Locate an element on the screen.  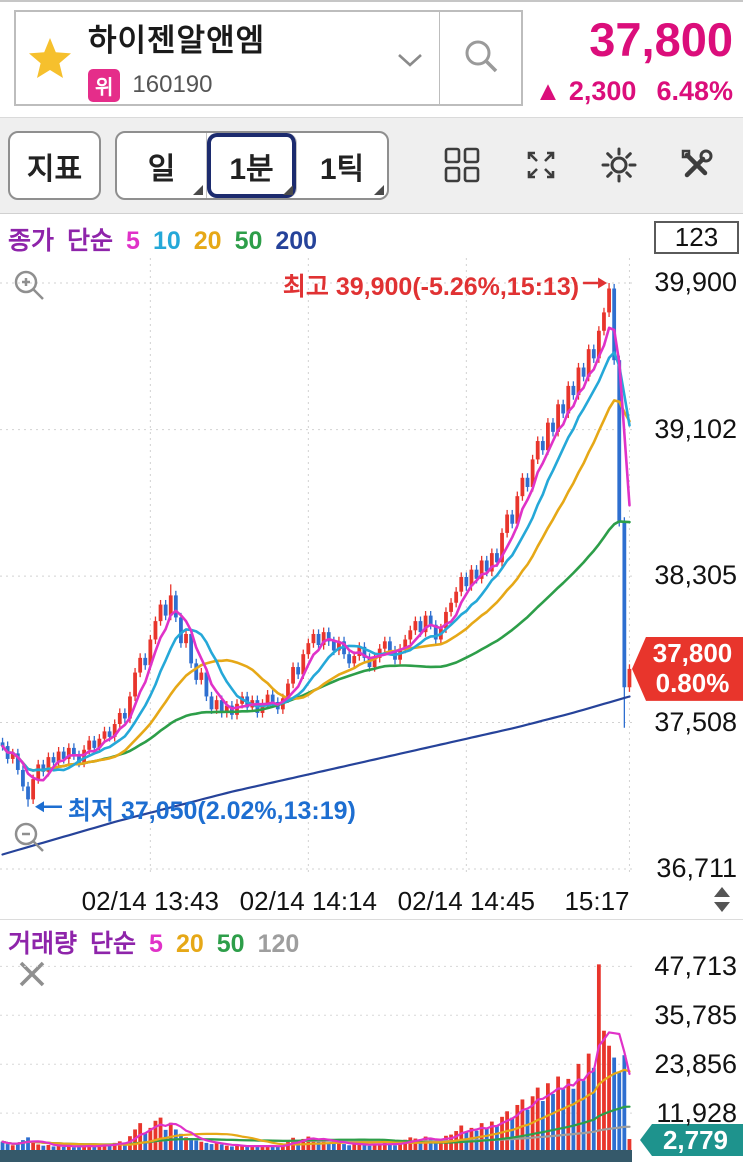
current-volume-badge: 2,779 is located at coordinates (691, 1140).